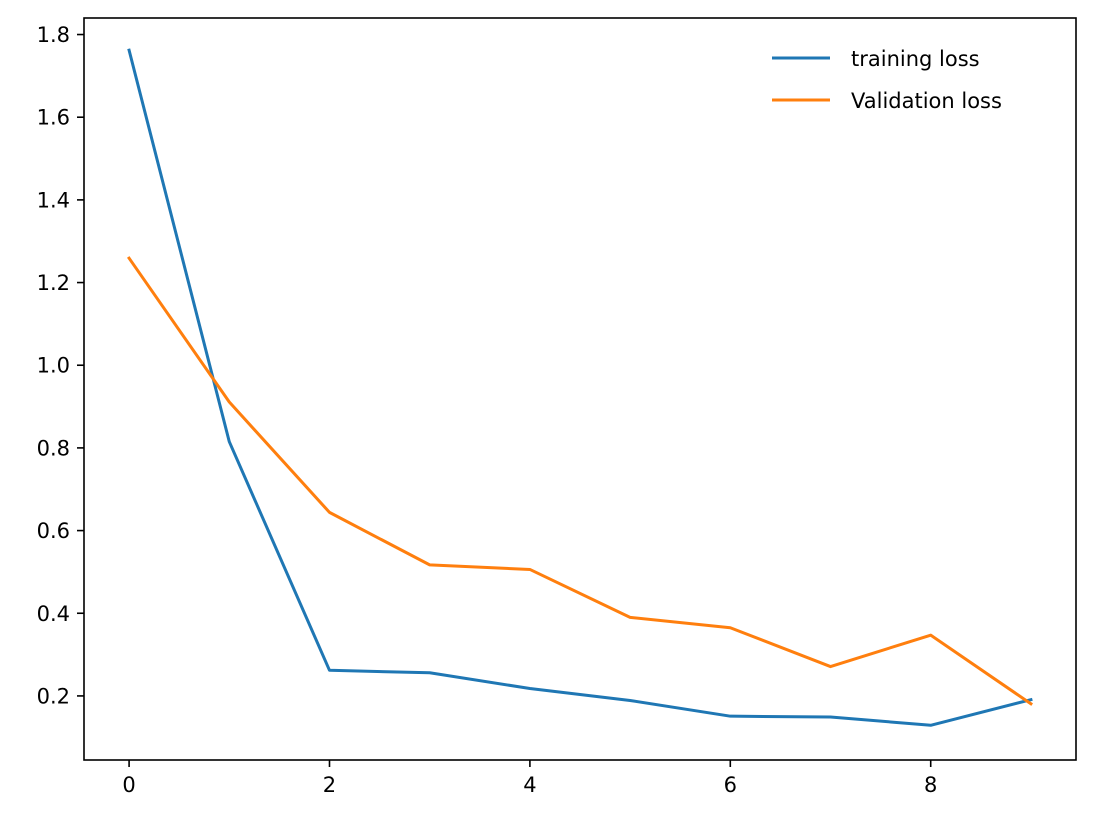 This screenshot has height=830, width=1095. What do you see at coordinates (53, 366) in the screenshot?
I see `y-tick-label: 1.0` at bounding box center [53, 366].